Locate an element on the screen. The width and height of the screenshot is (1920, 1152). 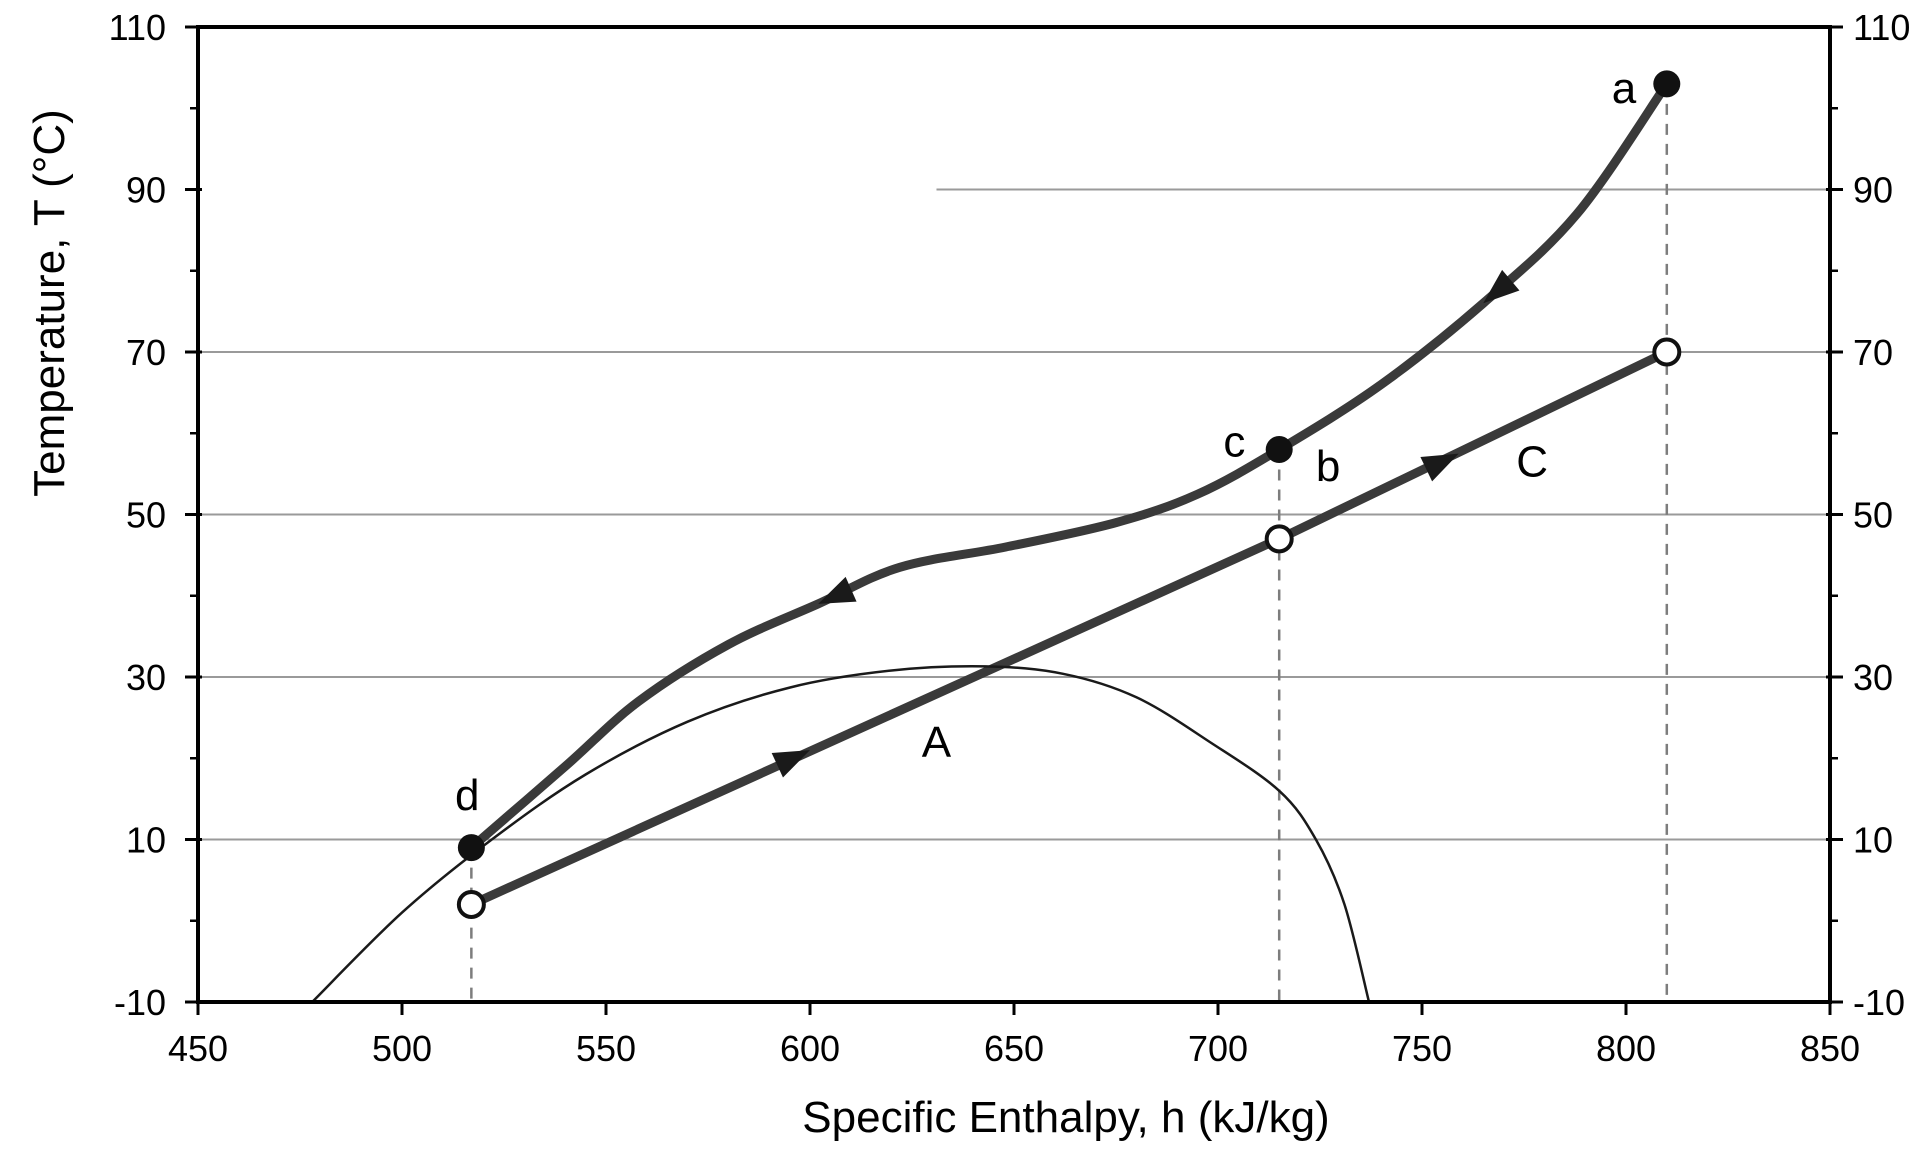
x-axis-title: Specific Enthalpy, h (kJ/kg) is located at coordinates (1065, 1117).